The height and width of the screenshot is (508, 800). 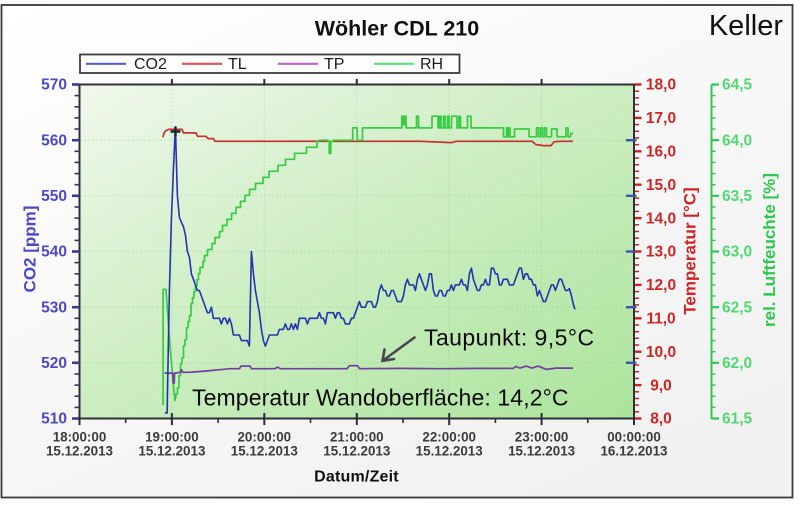 What do you see at coordinates (661, 118) in the screenshot?
I see `svg-text: 17,0` at bounding box center [661, 118].